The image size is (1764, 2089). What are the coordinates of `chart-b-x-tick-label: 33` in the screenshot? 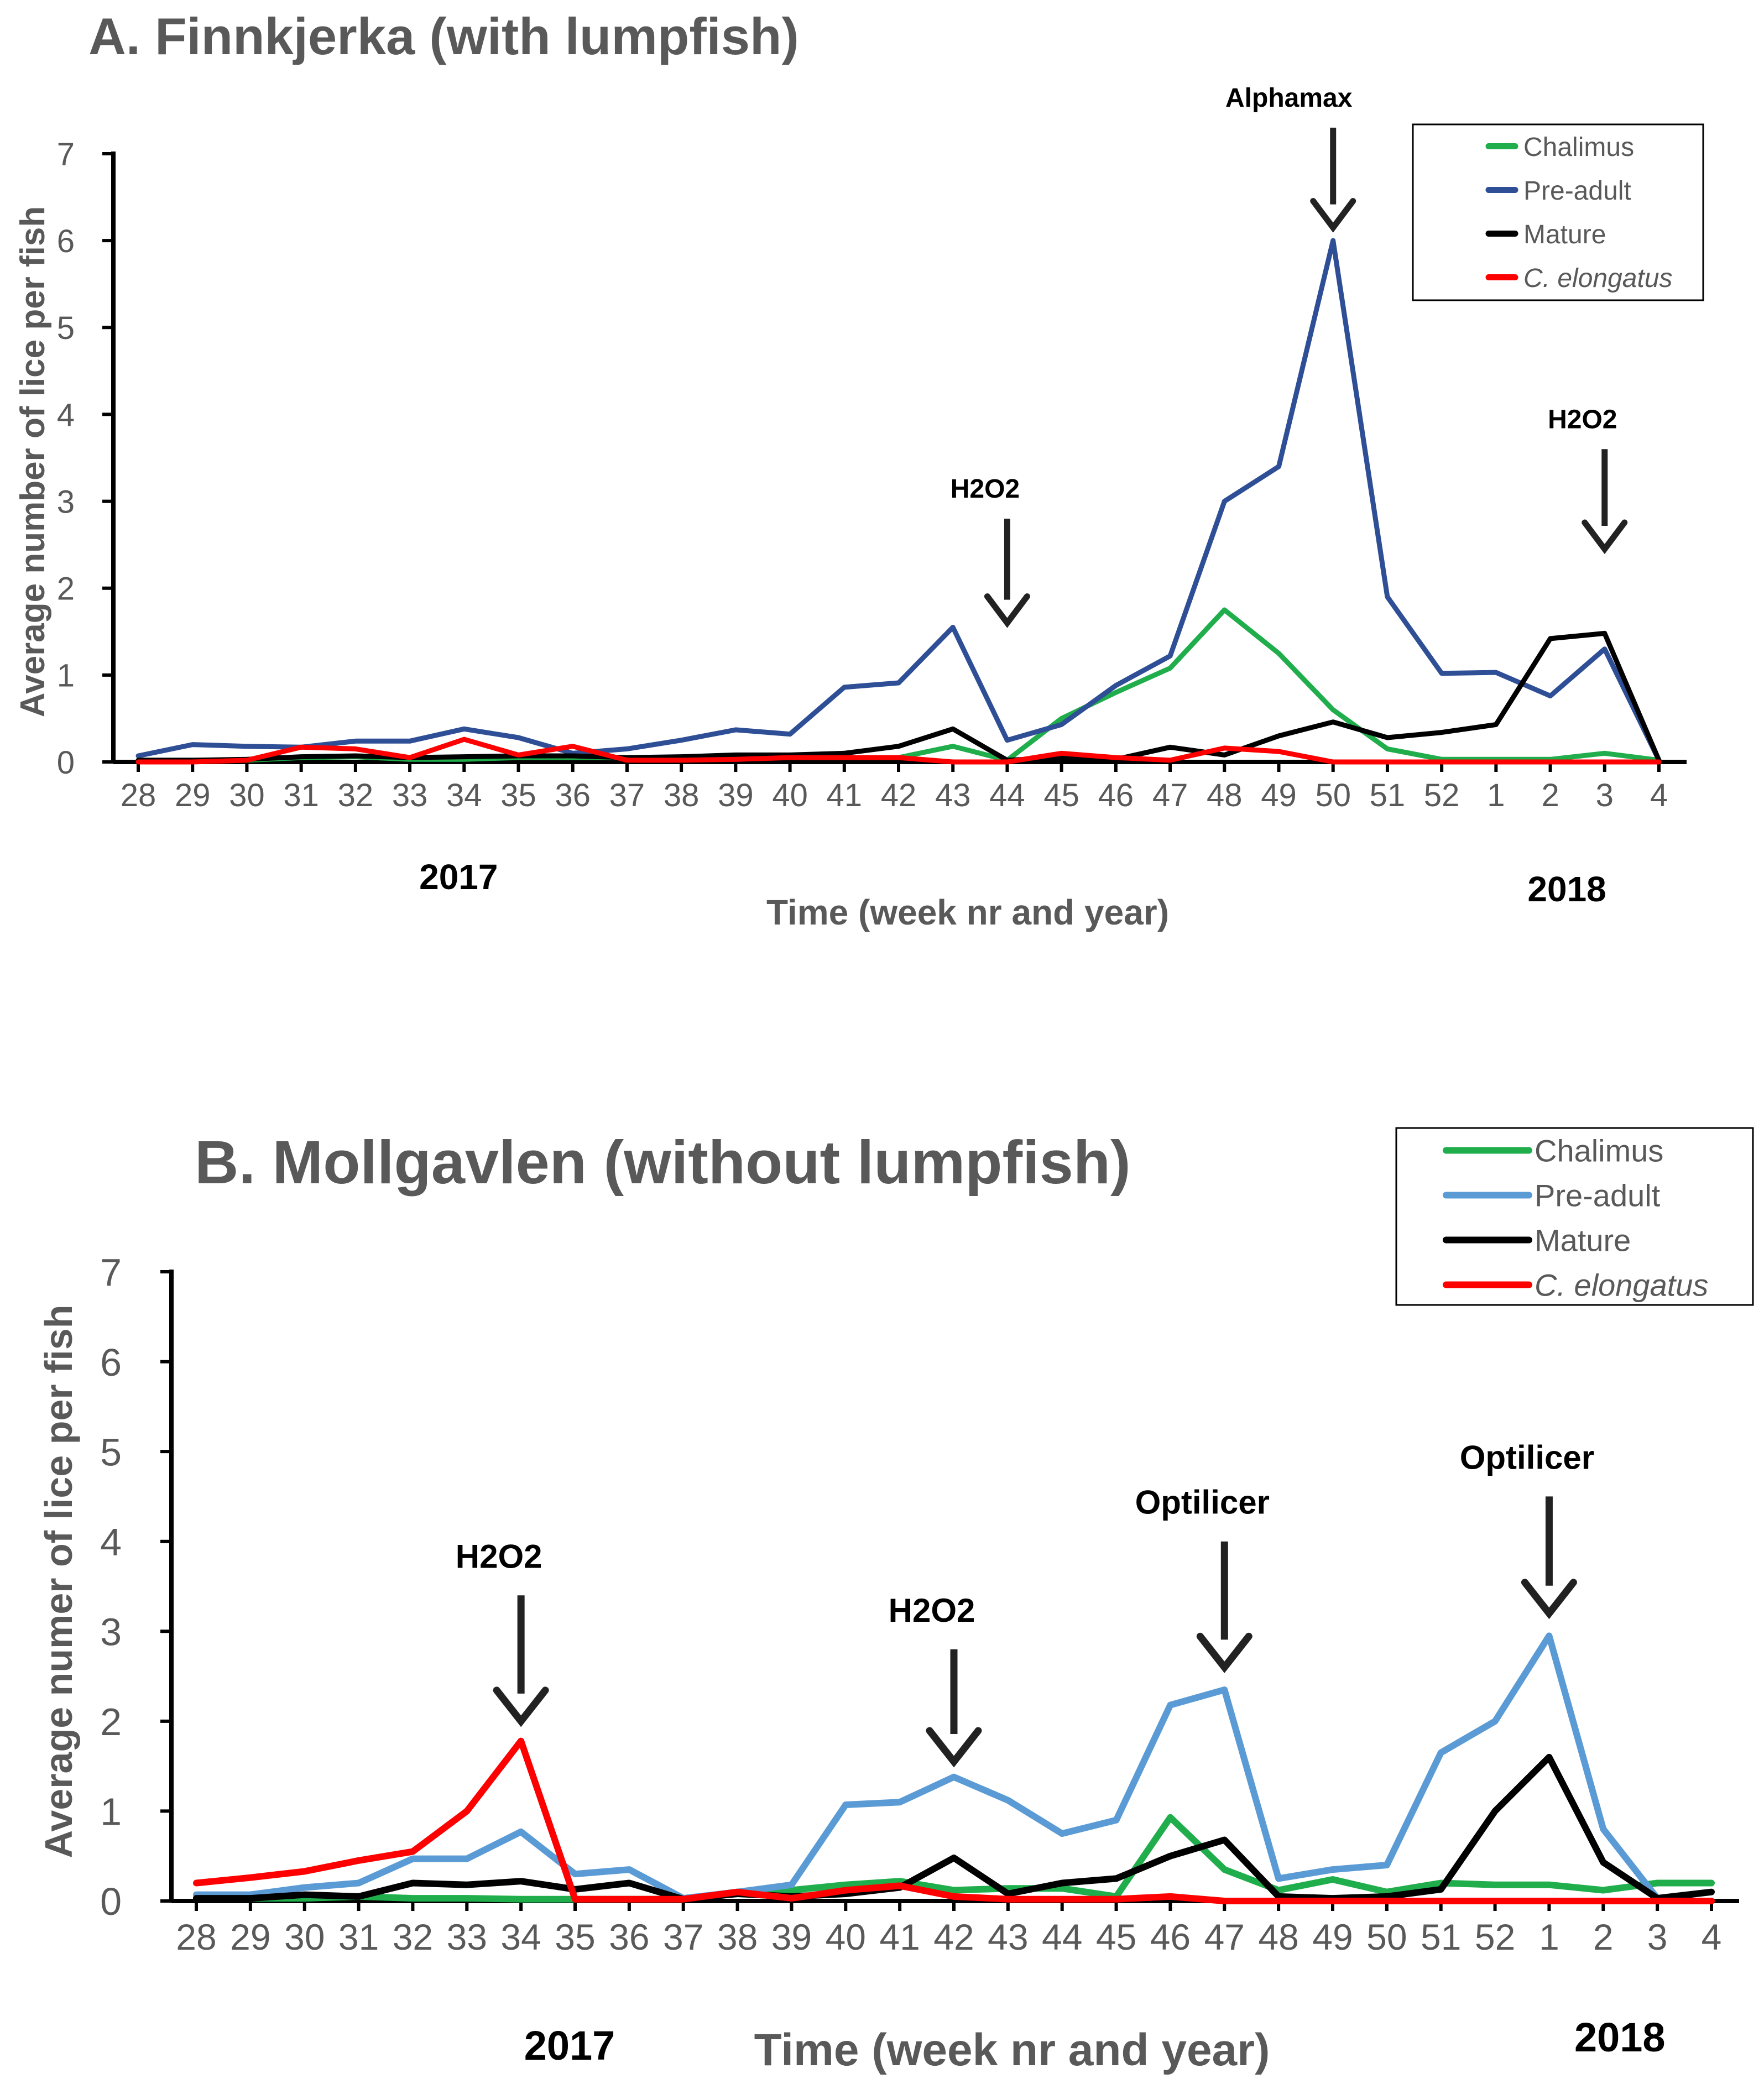 It's located at (467, 1936).